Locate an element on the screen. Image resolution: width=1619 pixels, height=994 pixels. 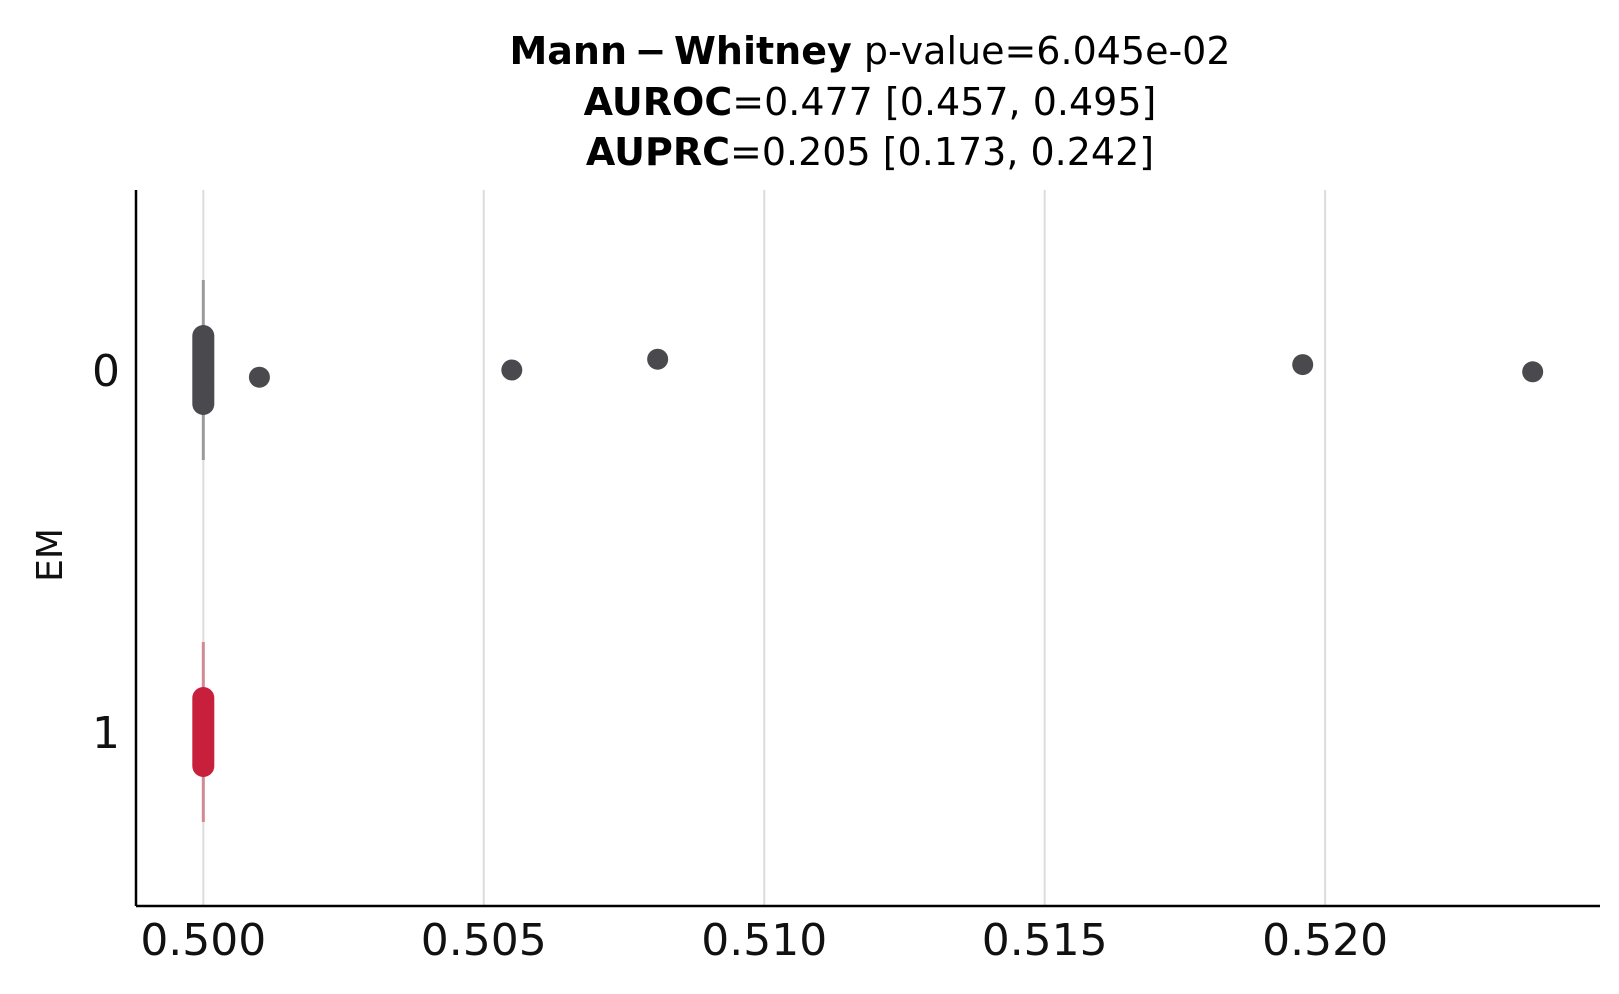
y-tick-label: 1 is located at coordinates (106, 733).